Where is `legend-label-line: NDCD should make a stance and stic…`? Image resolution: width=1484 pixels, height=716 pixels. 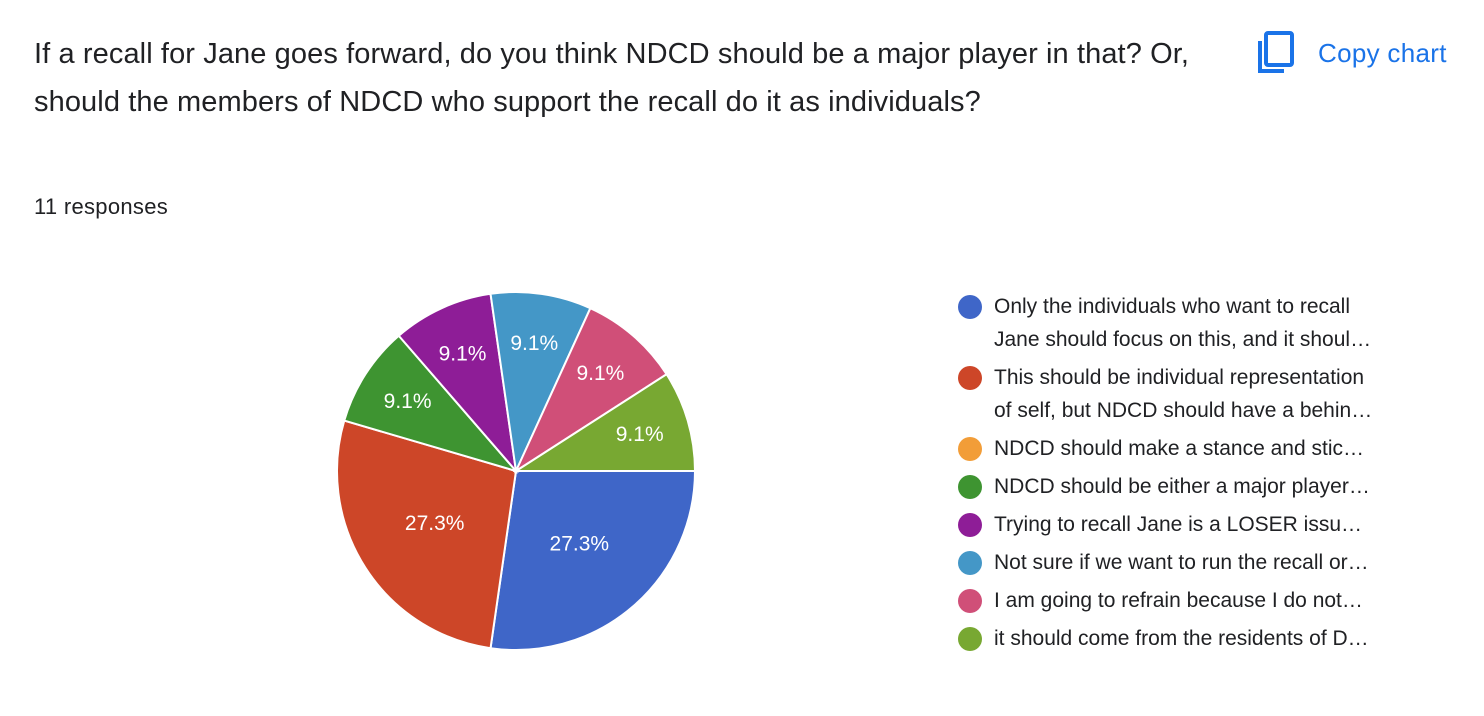 legend-label-line: NDCD should make a stance and stic… is located at coordinates (1179, 448).